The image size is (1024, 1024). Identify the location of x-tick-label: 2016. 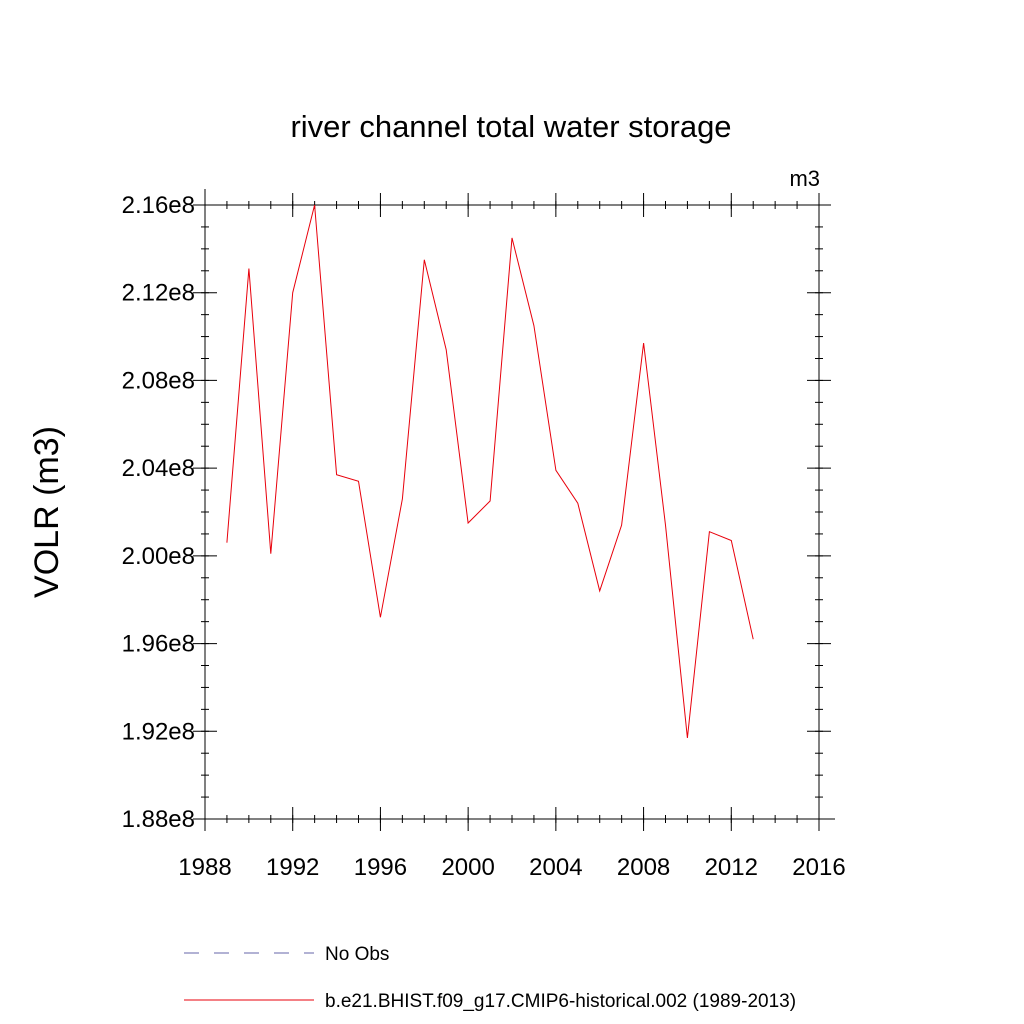
(818, 867).